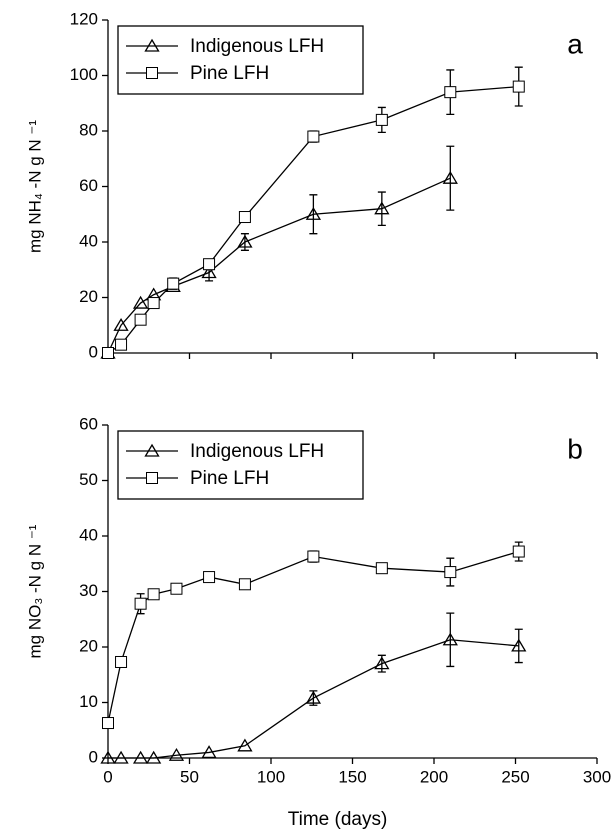 The height and width of the screenshot is (834, 613). Describe the element at coordinates (271, 776) in the screenshot. I see `x-tick-label: 100` at that location.